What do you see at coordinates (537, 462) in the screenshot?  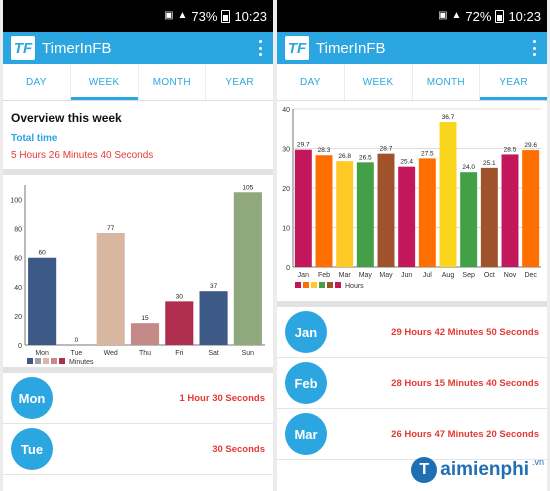 I see `watermark-suffix: .vn` at bounding box center [537, 462].